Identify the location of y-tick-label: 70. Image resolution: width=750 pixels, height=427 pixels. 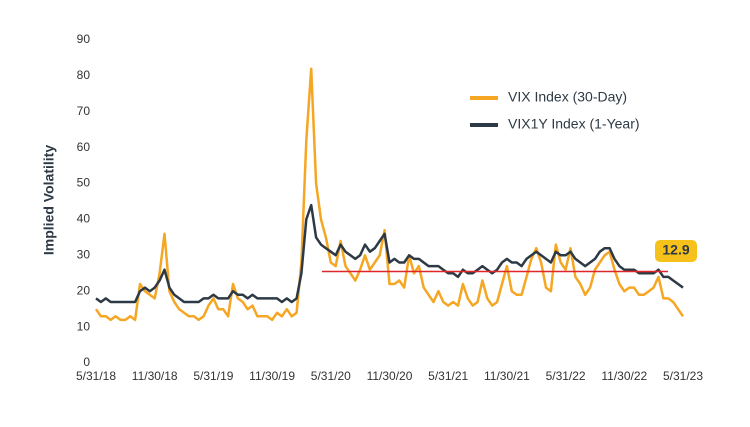
(84, 111).